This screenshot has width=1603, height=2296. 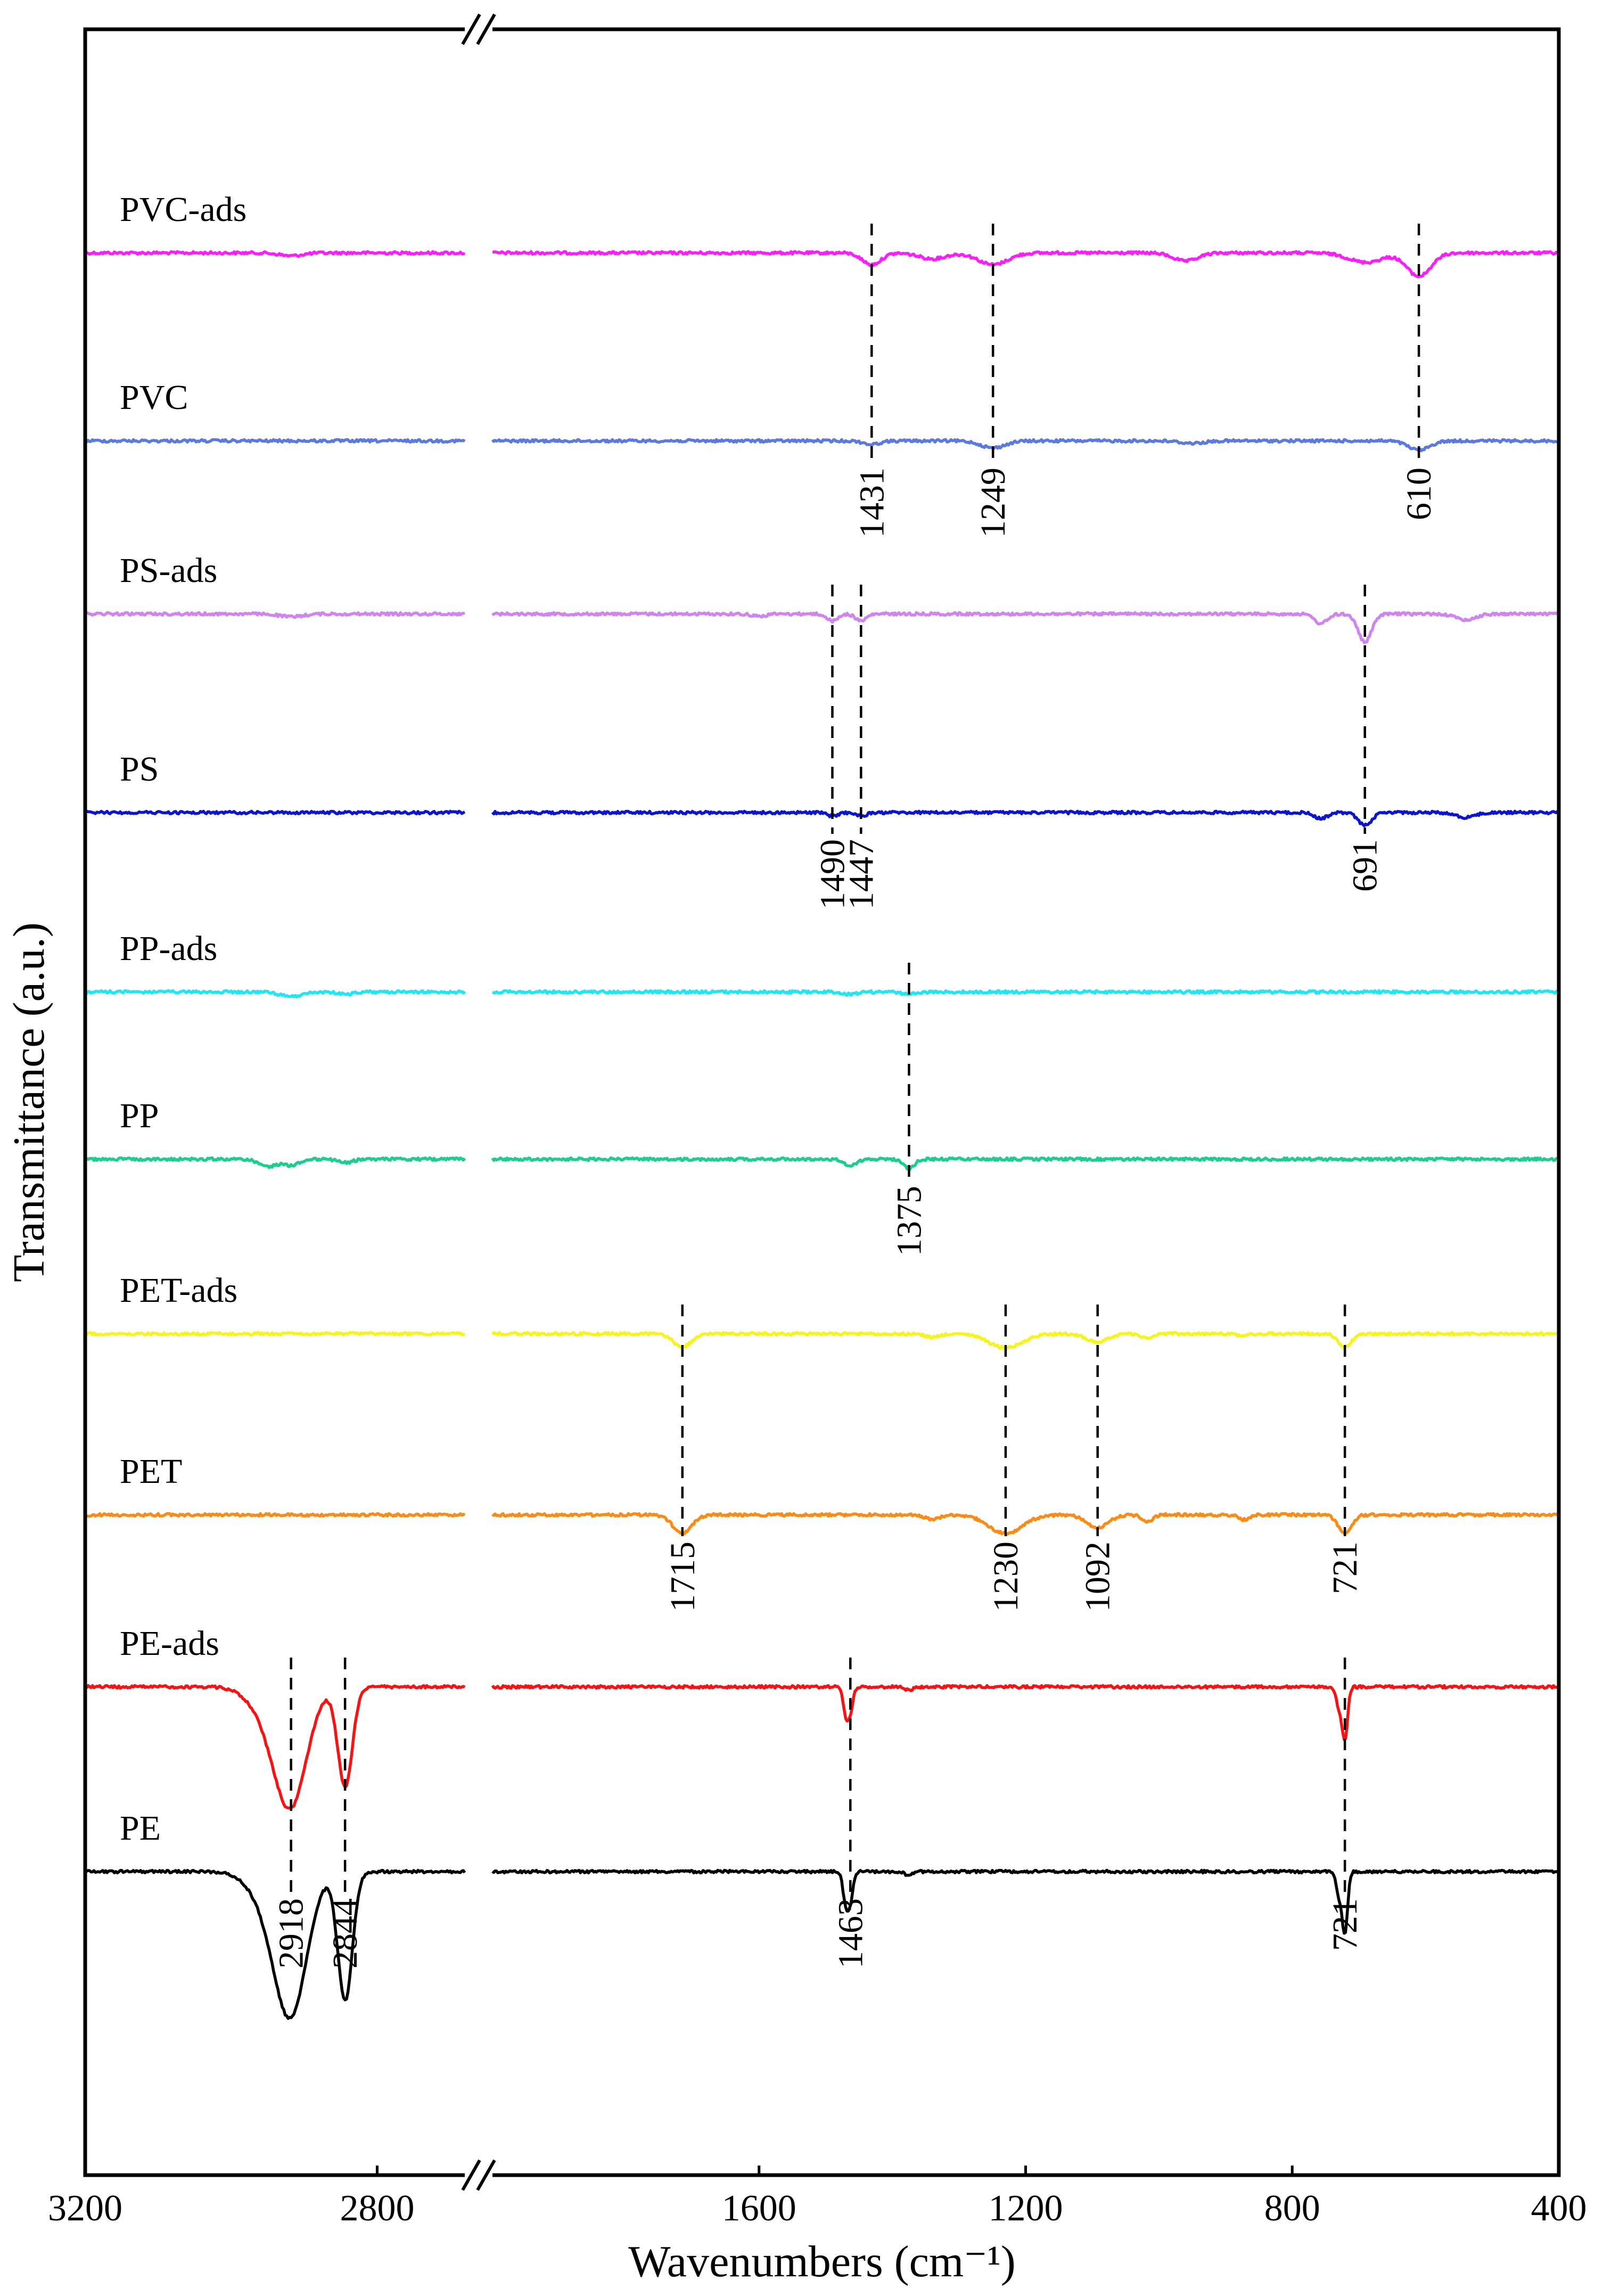 What do you see at coordinates (872, 503) in the screenshot?
I see `peak-label: 1431` at bounding box center [872, 503].